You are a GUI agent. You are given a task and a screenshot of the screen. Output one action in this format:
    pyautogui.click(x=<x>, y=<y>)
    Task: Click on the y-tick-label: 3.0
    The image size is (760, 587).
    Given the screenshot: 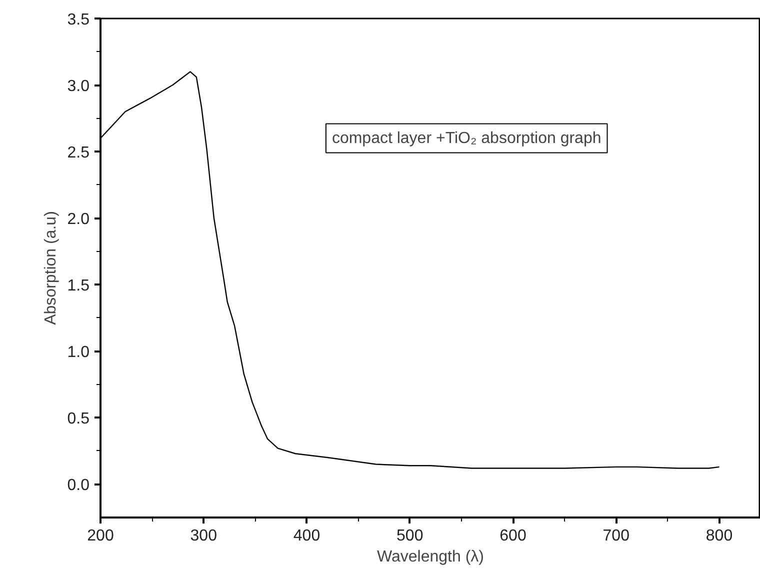 What is the action you would take?
    pyautogui.click(x=78, y=87)
    